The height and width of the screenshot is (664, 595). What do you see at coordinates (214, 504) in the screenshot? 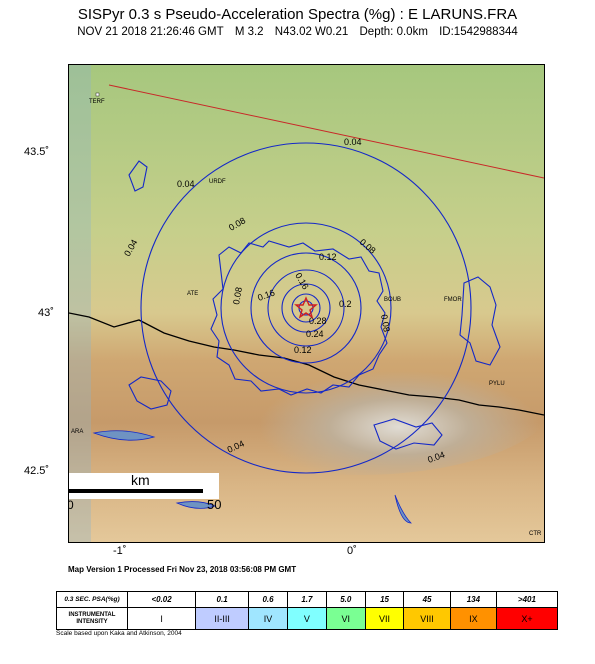
I see `scale-end: 50` at bounding box center [214, 504].